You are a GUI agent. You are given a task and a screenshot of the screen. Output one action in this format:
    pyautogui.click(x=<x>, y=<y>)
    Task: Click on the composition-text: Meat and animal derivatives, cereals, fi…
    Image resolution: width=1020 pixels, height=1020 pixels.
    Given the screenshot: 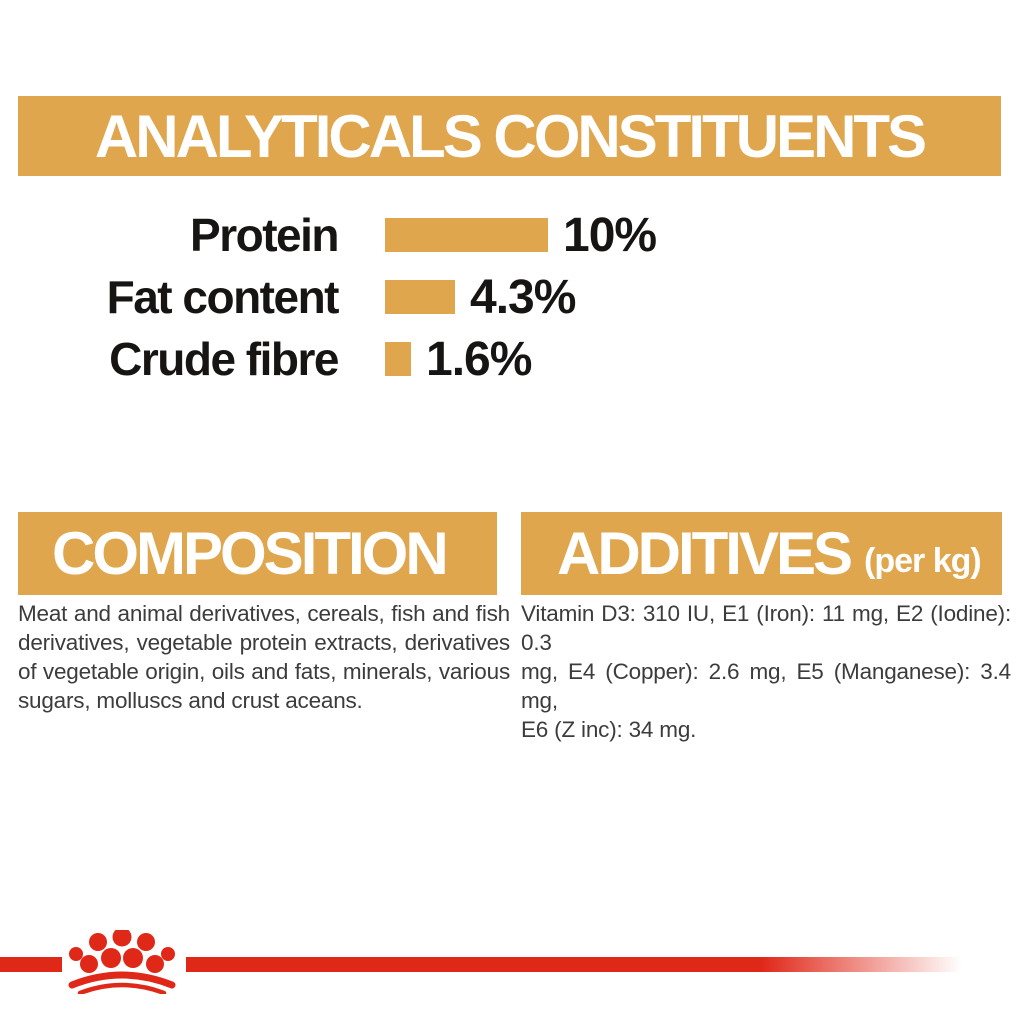 What is the action you would take?
    pyautogui.click(x=264, y=657)
    